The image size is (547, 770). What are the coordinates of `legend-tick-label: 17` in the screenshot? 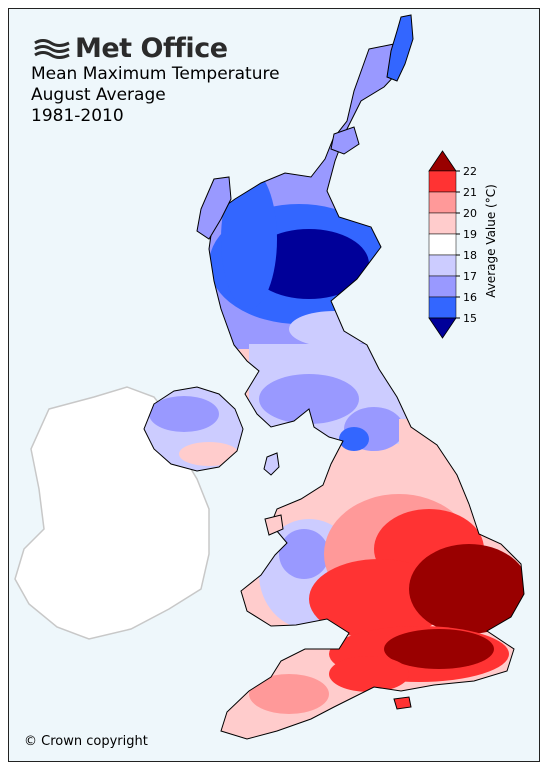 It's located at (470, 276).